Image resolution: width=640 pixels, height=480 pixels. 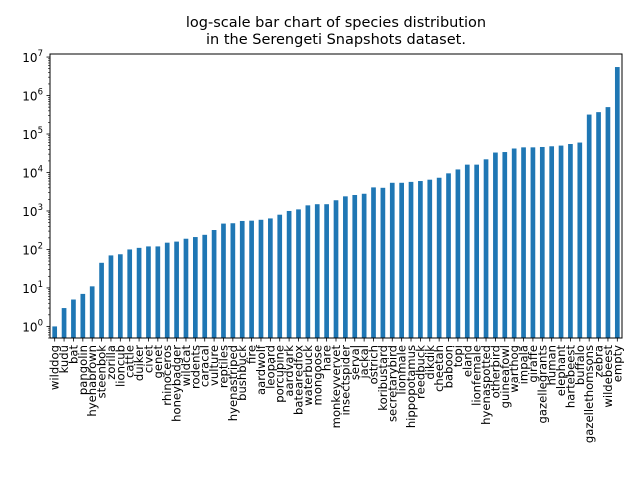 I want to click on bar-gazellethomsons, so click(x=589, y=226).